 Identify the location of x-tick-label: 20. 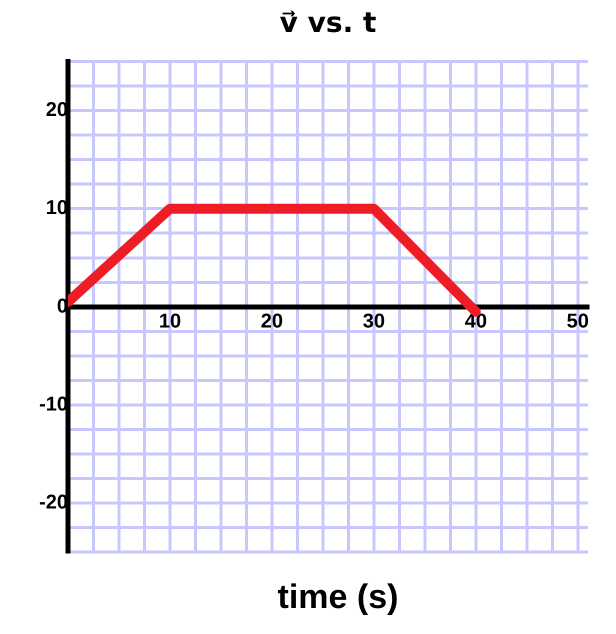
(272, 321).